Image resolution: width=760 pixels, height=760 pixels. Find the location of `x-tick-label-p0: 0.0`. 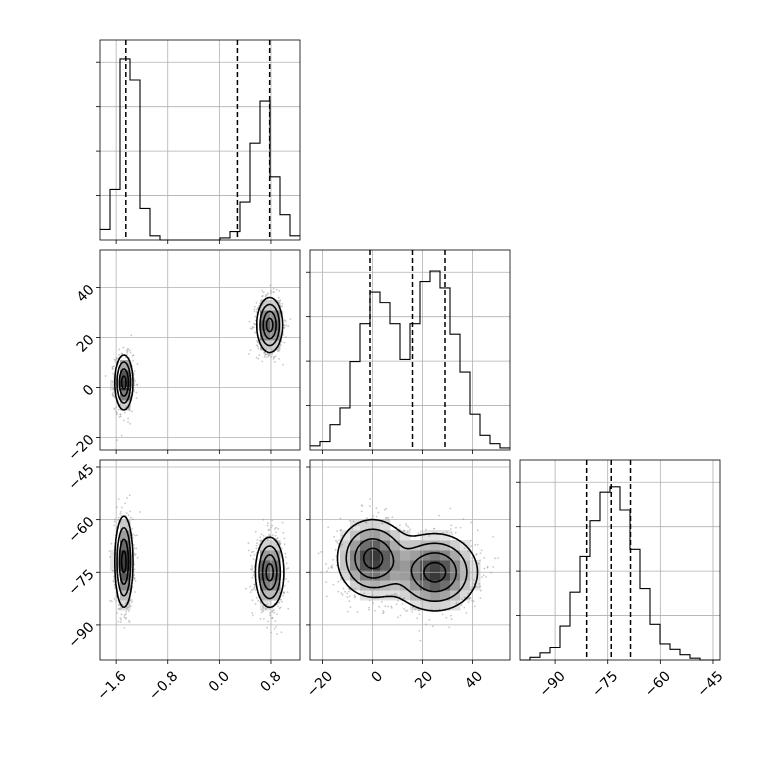

x-tick-label-p0: 0.0 is located at coordinates (219, 681).